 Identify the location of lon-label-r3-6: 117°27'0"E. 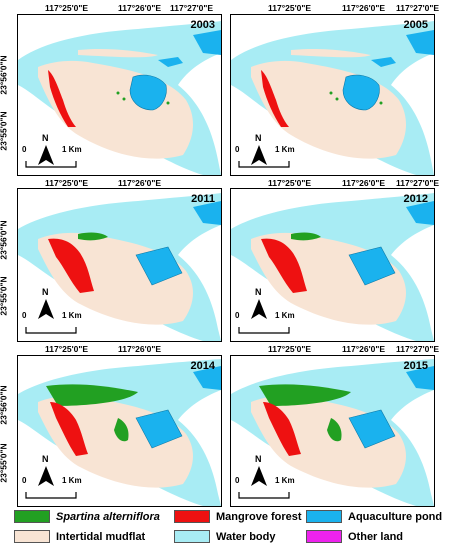
(418, 349).